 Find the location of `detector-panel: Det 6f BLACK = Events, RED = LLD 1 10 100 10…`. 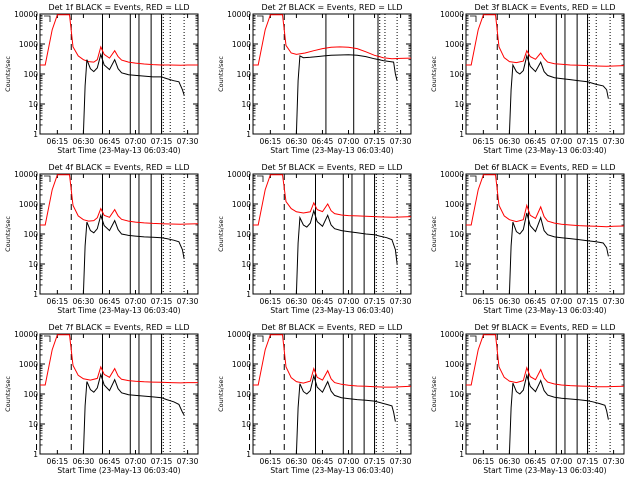

detector-panel: Det 6f BLACK = Events, RED = LLD 1 10 100 10… is located at coordinates (527, 239).